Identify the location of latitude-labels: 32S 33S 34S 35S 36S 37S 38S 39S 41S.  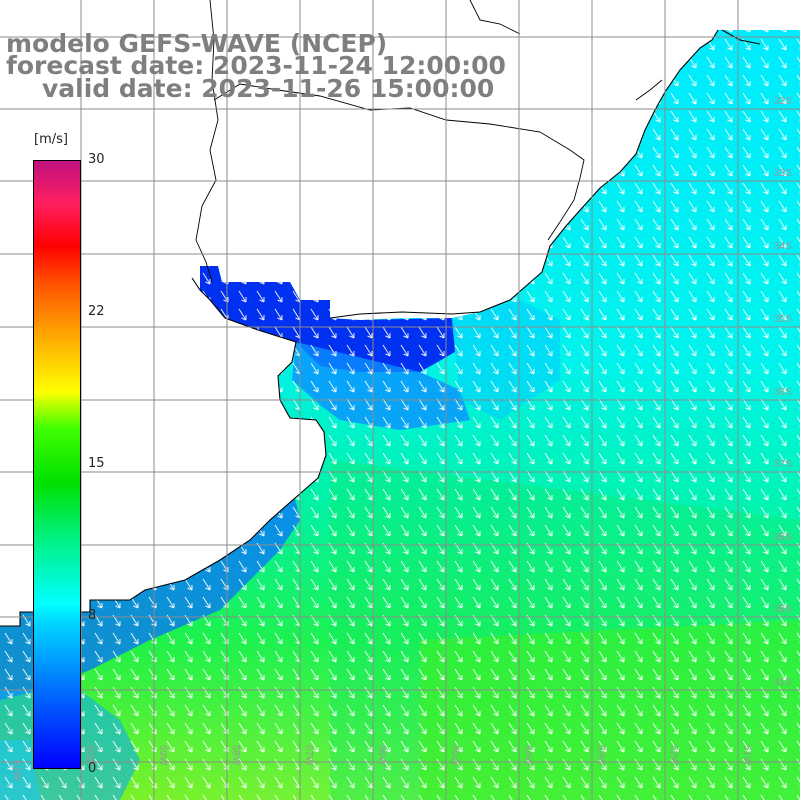
(783, 392).